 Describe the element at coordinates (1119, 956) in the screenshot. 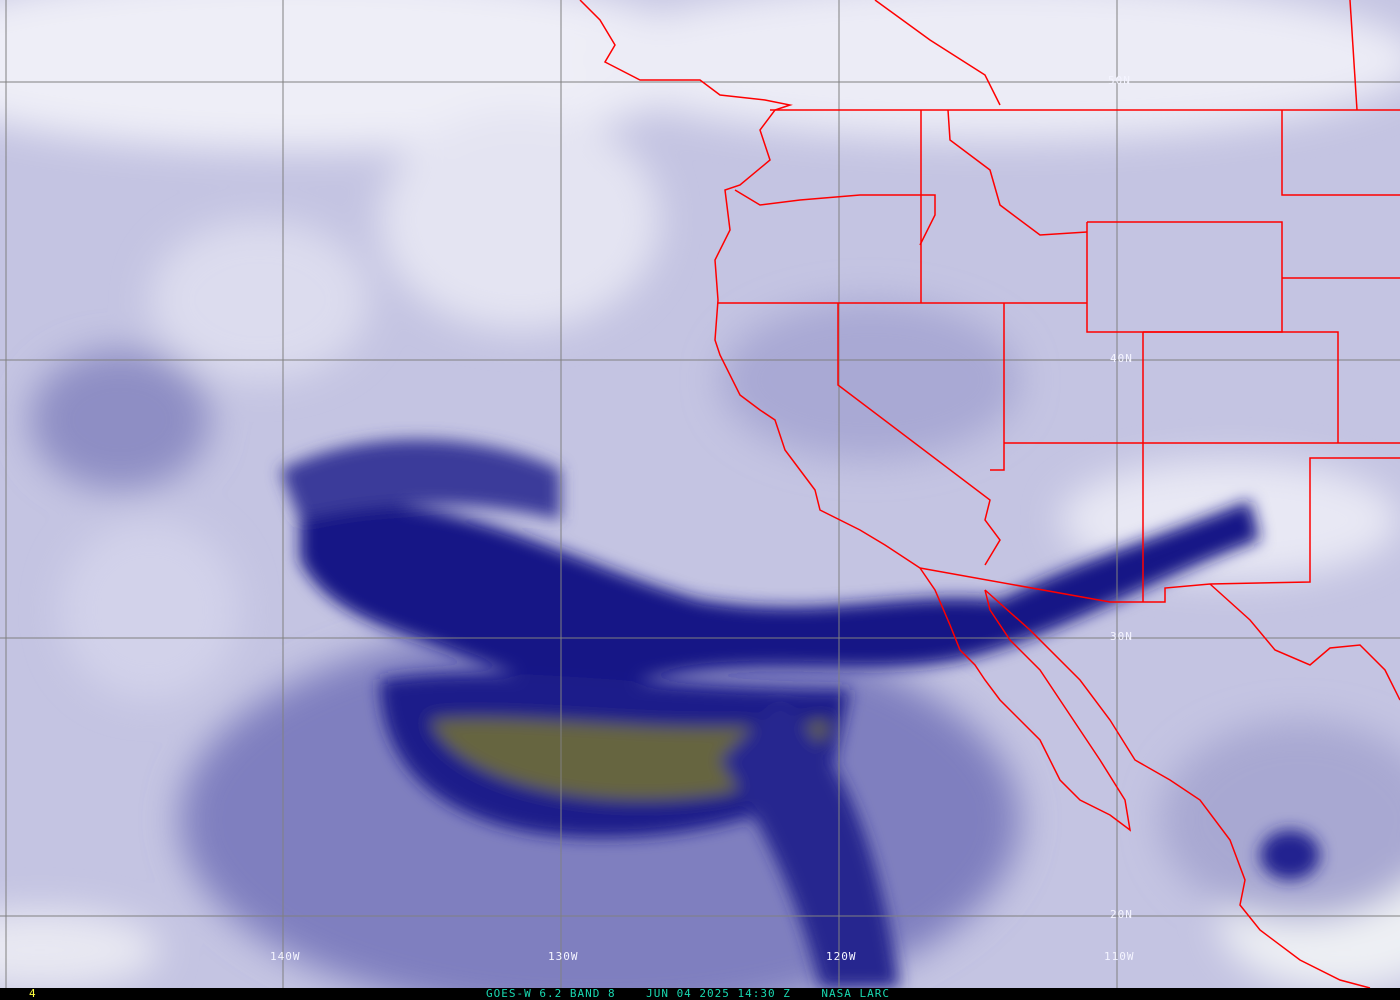

I see `lon-label-110w: 110W` at that location.